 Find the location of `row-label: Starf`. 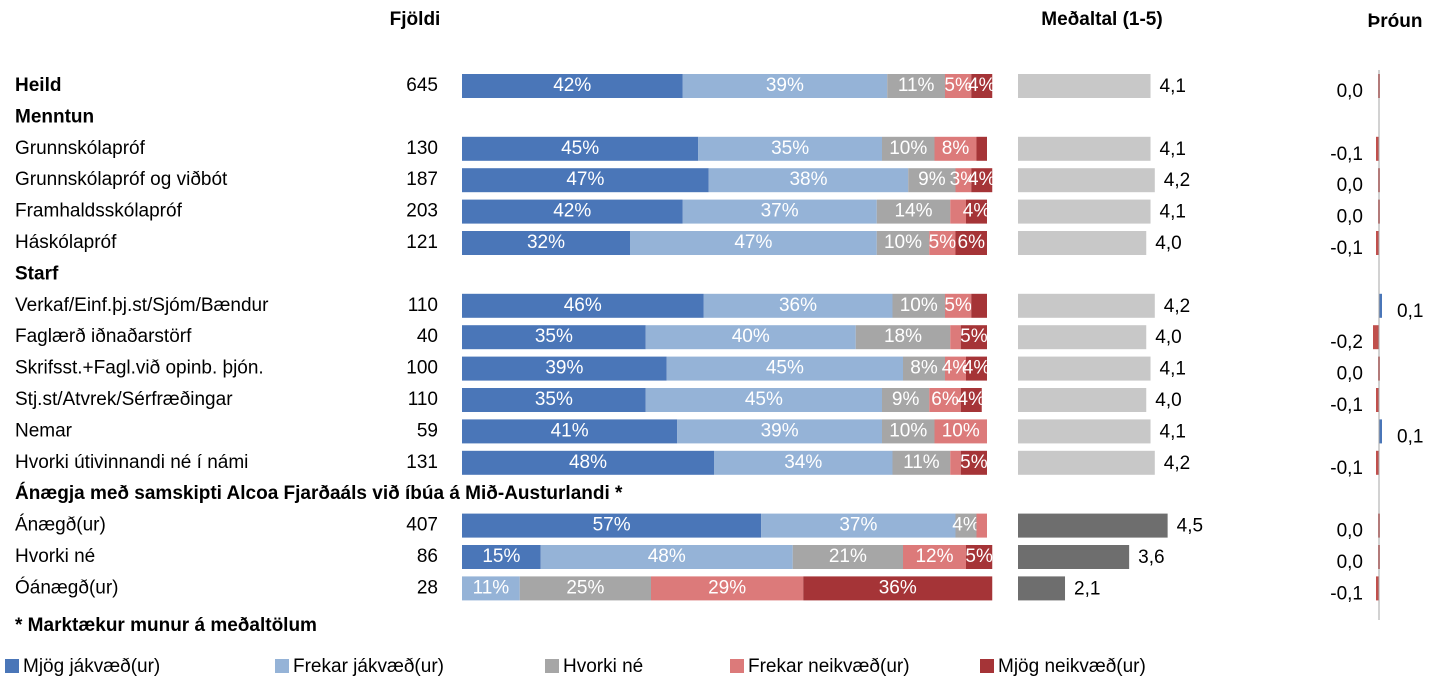

row-label: Starf is located at coordinates (37, 273).